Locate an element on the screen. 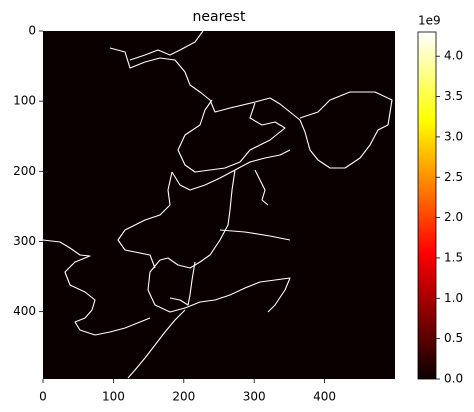  colorbar-tick-label: 4.0 is located at coordinates (453, 56).